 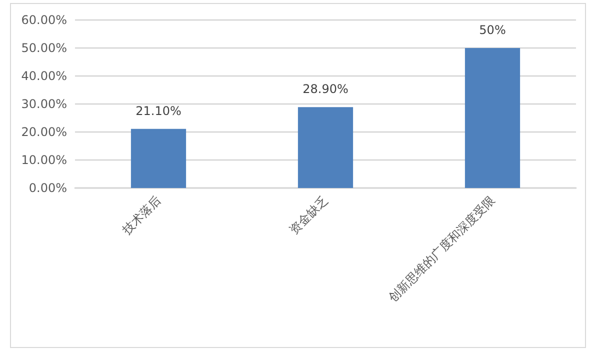 What do you see at coordinates (159, 111) in the screenshot?
I see `data-label: 21.10%` at bounding box center [159, 111].